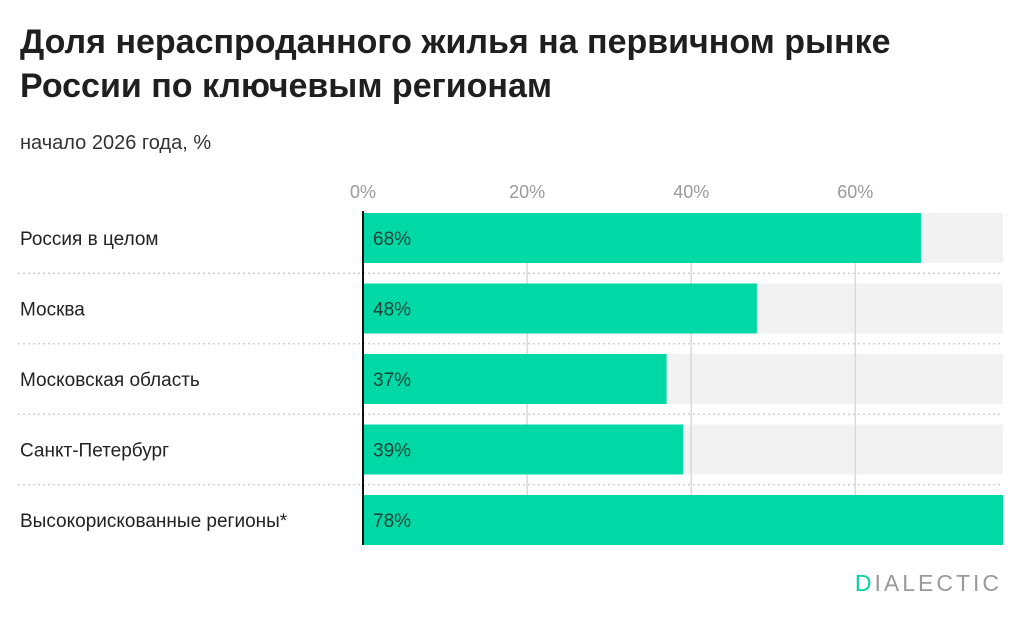  What do you see at coordinates (116, 143) in the screenshot?
I see `chart-subtitle: начало 2026 года, %` at bounding box center [116, 143].